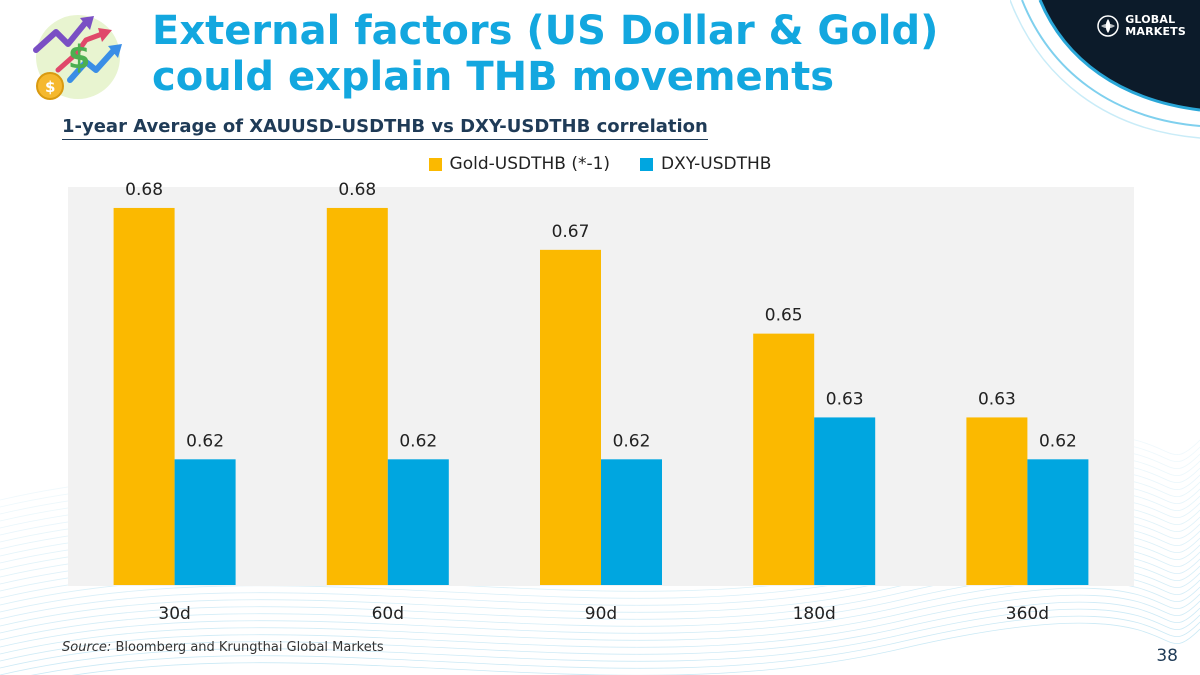 Image resolution: width=1200 pixels, height=675 pixels. I want to click on category-label-180d: 180d, so click(814, 614).